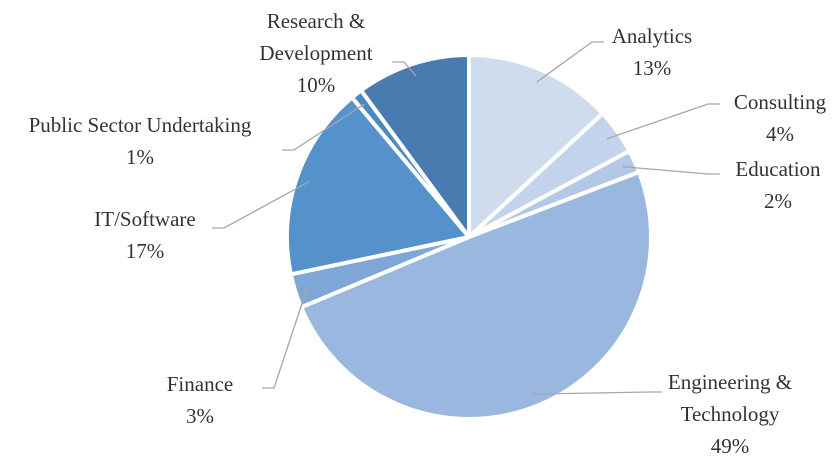 The width and height of the screenshot is (839, 462). I want to click on data-label: Education 2%, so click(778, 185).